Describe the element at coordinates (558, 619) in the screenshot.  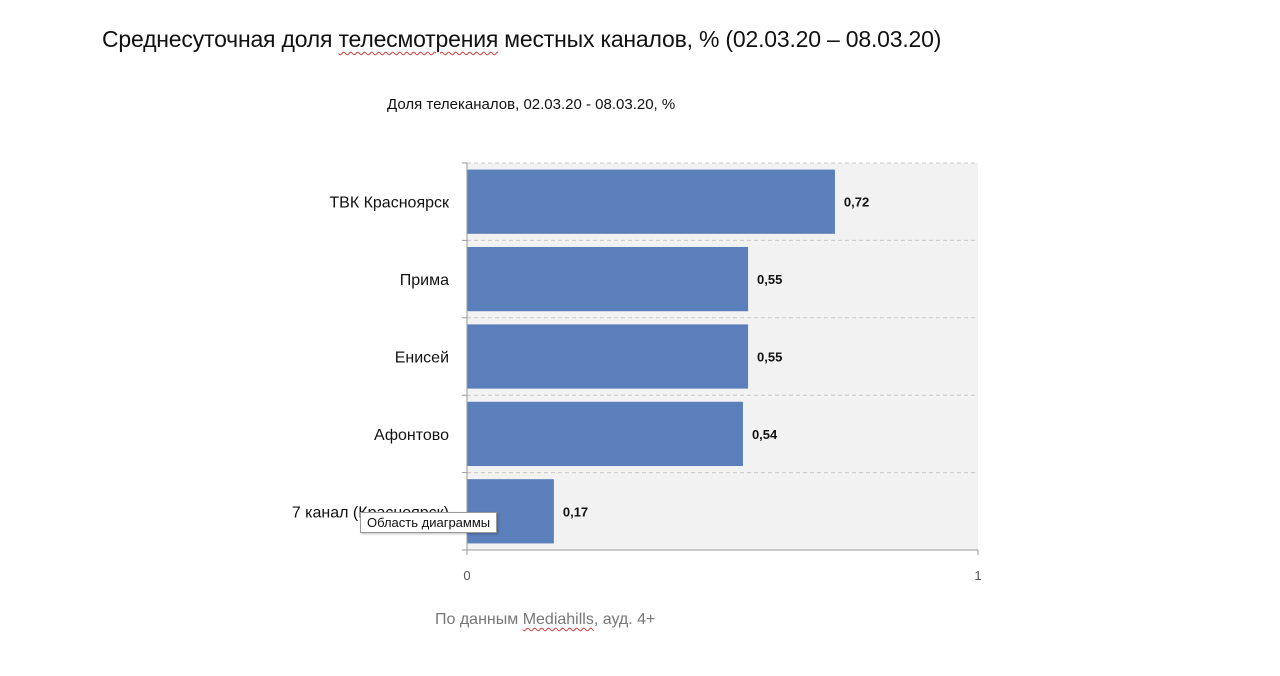
I see `source-name: Mediahills` at that location.